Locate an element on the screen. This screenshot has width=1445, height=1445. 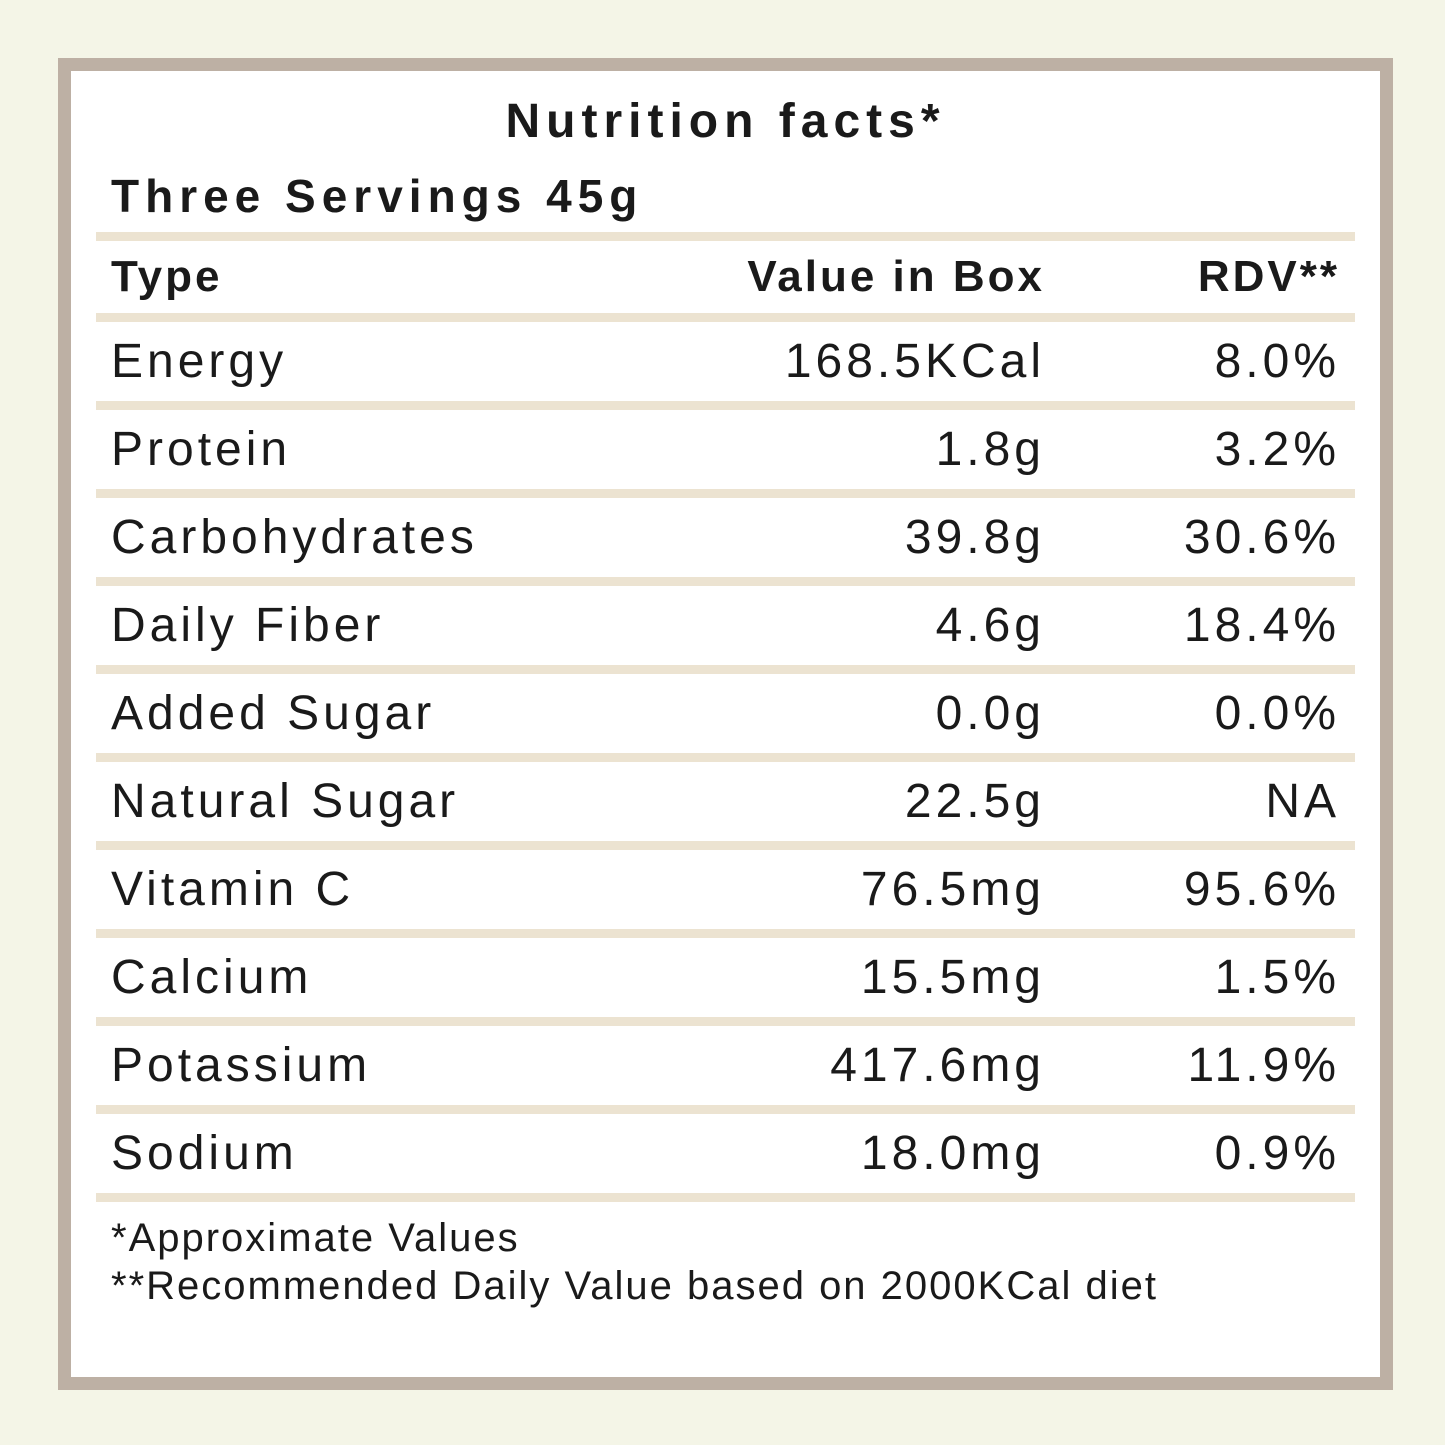
table-row: Vitamin C 76.5mg 95.6% is located at coordinates (725, 889).